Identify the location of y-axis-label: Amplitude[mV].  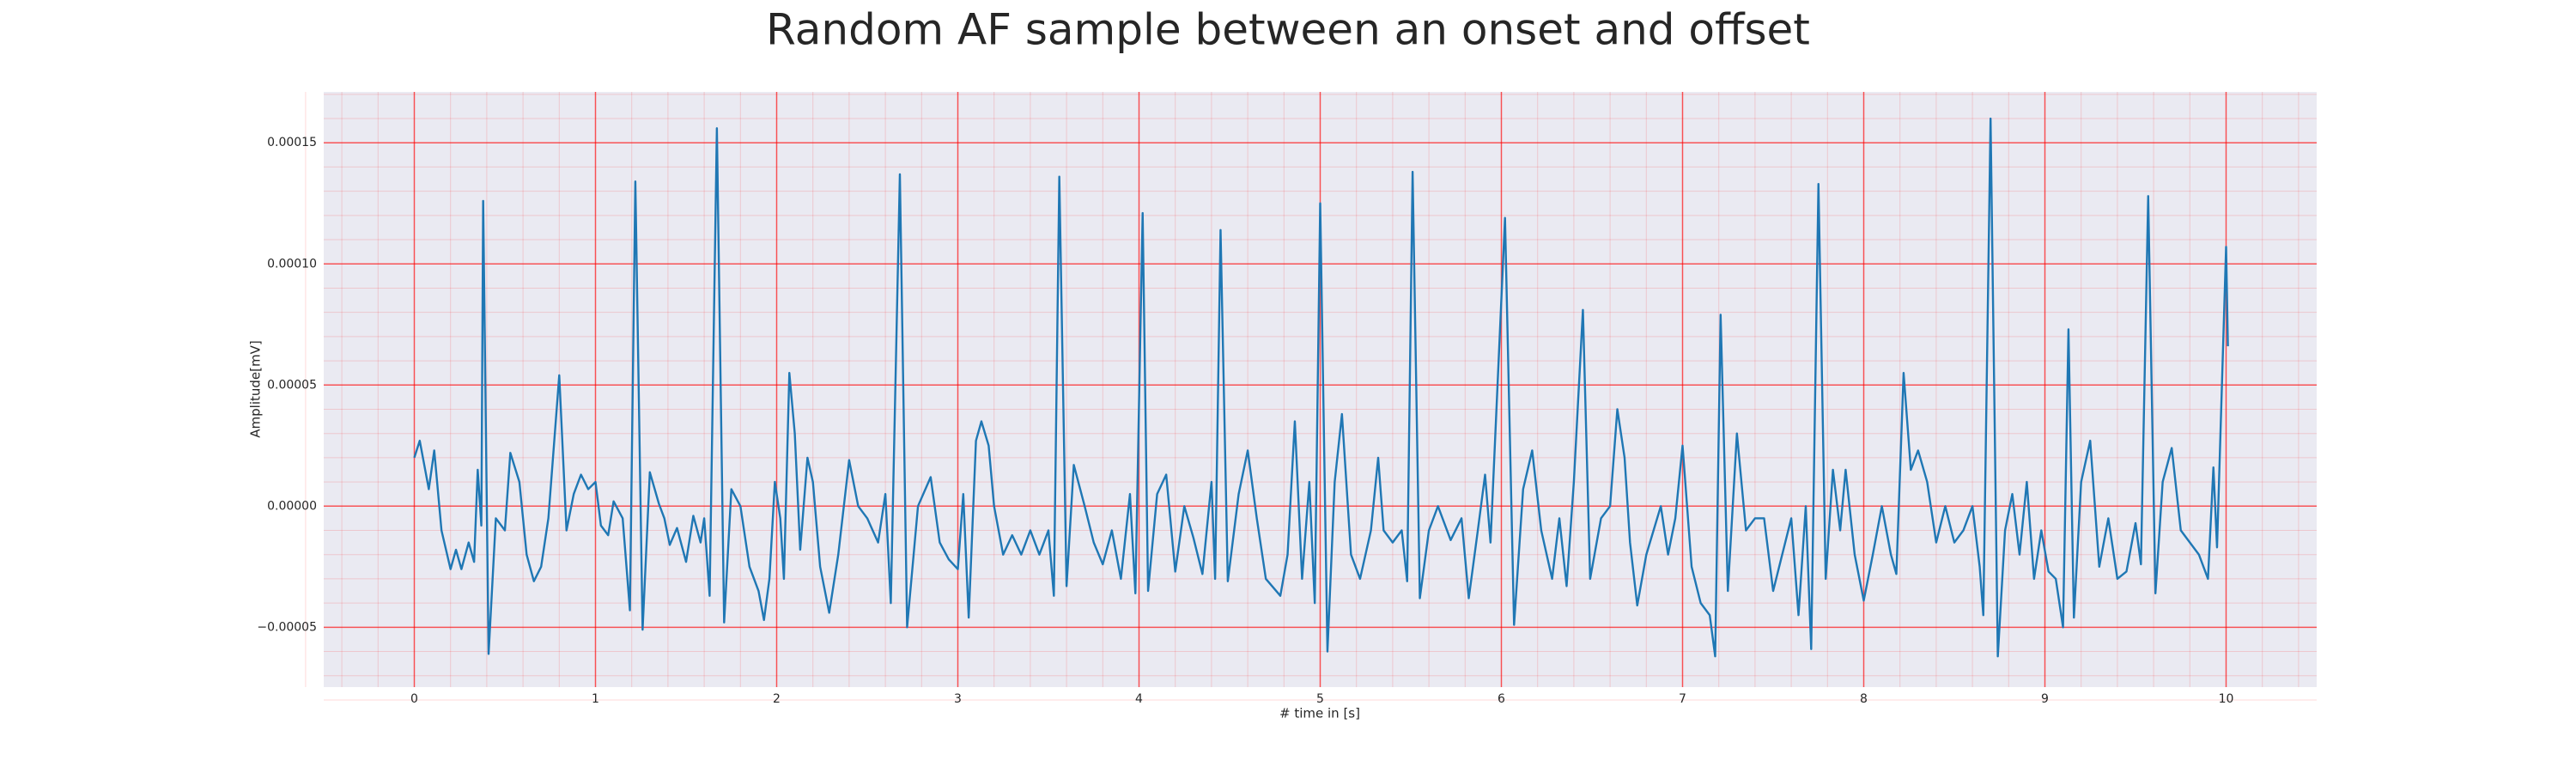
(256, 388).